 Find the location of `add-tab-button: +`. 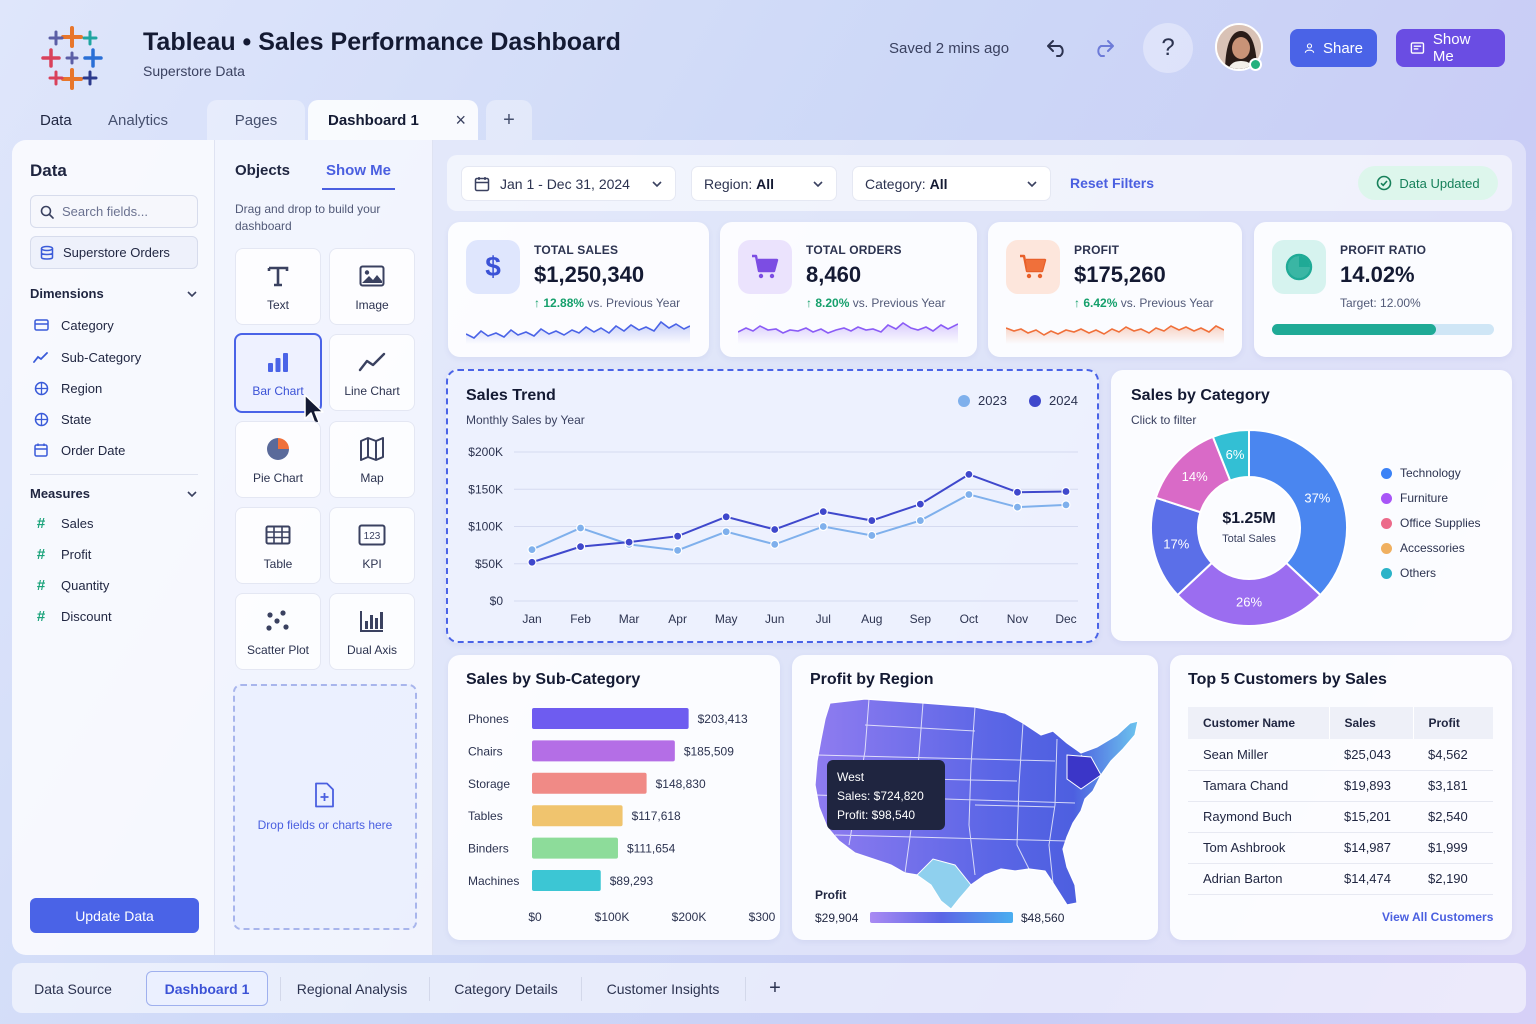

add-tab-button: + is located at coordinates (509, 120).